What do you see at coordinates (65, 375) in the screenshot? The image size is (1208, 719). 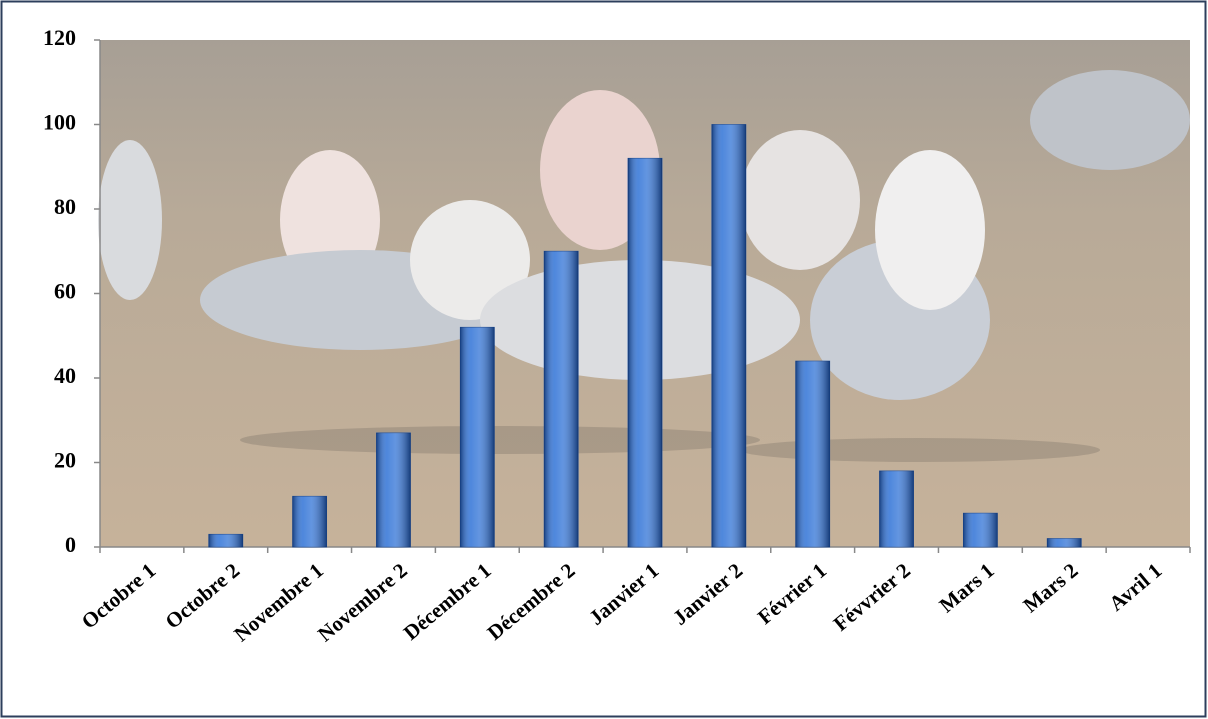 I see `y-tick-label: 40` at bounding box center [65, 375].